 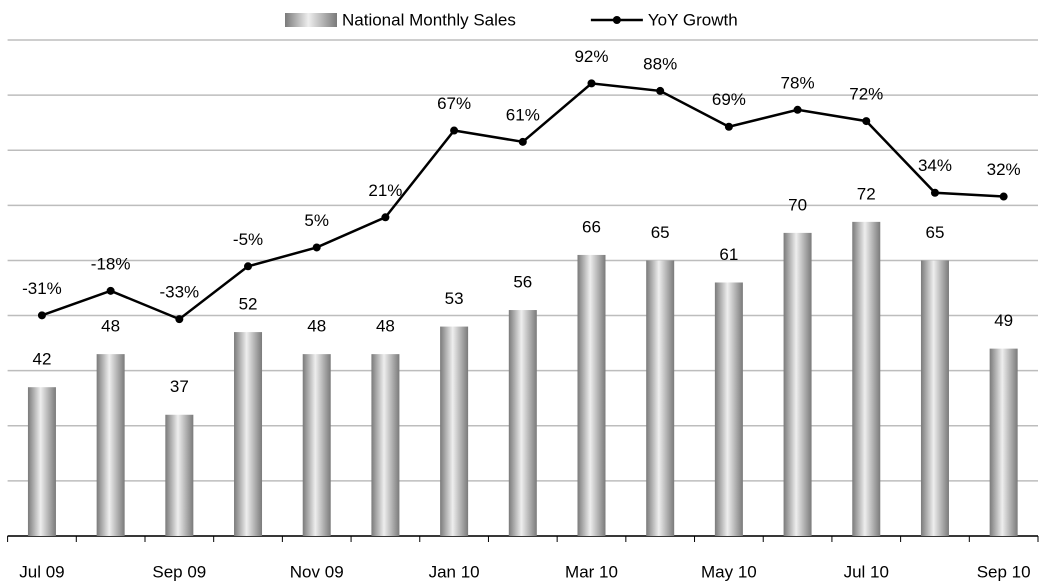 I want to click on legend-marker, so click(x=616, y=20).